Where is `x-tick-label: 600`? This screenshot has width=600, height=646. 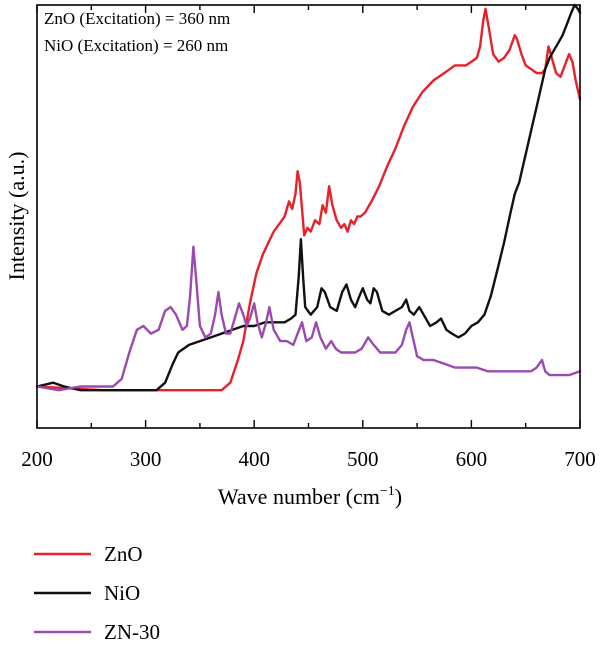 x-tick-label: 600 is located at coordinates (472, 459).